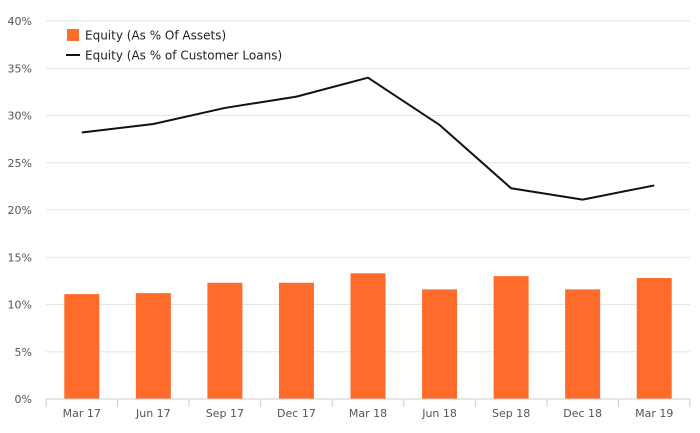  I want to click on x-tick-label: Sep 18, so click(511, 413).